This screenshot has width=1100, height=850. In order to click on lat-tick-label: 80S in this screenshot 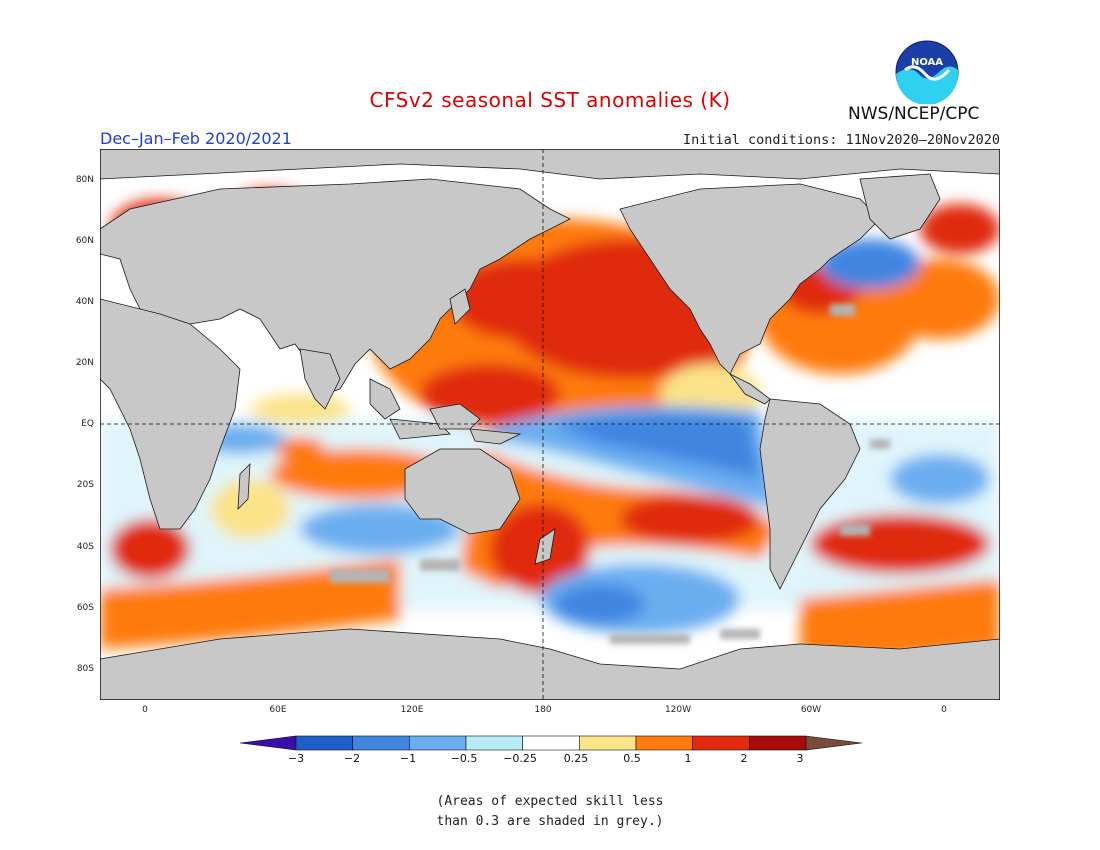, I will do `click(85, 669)`.